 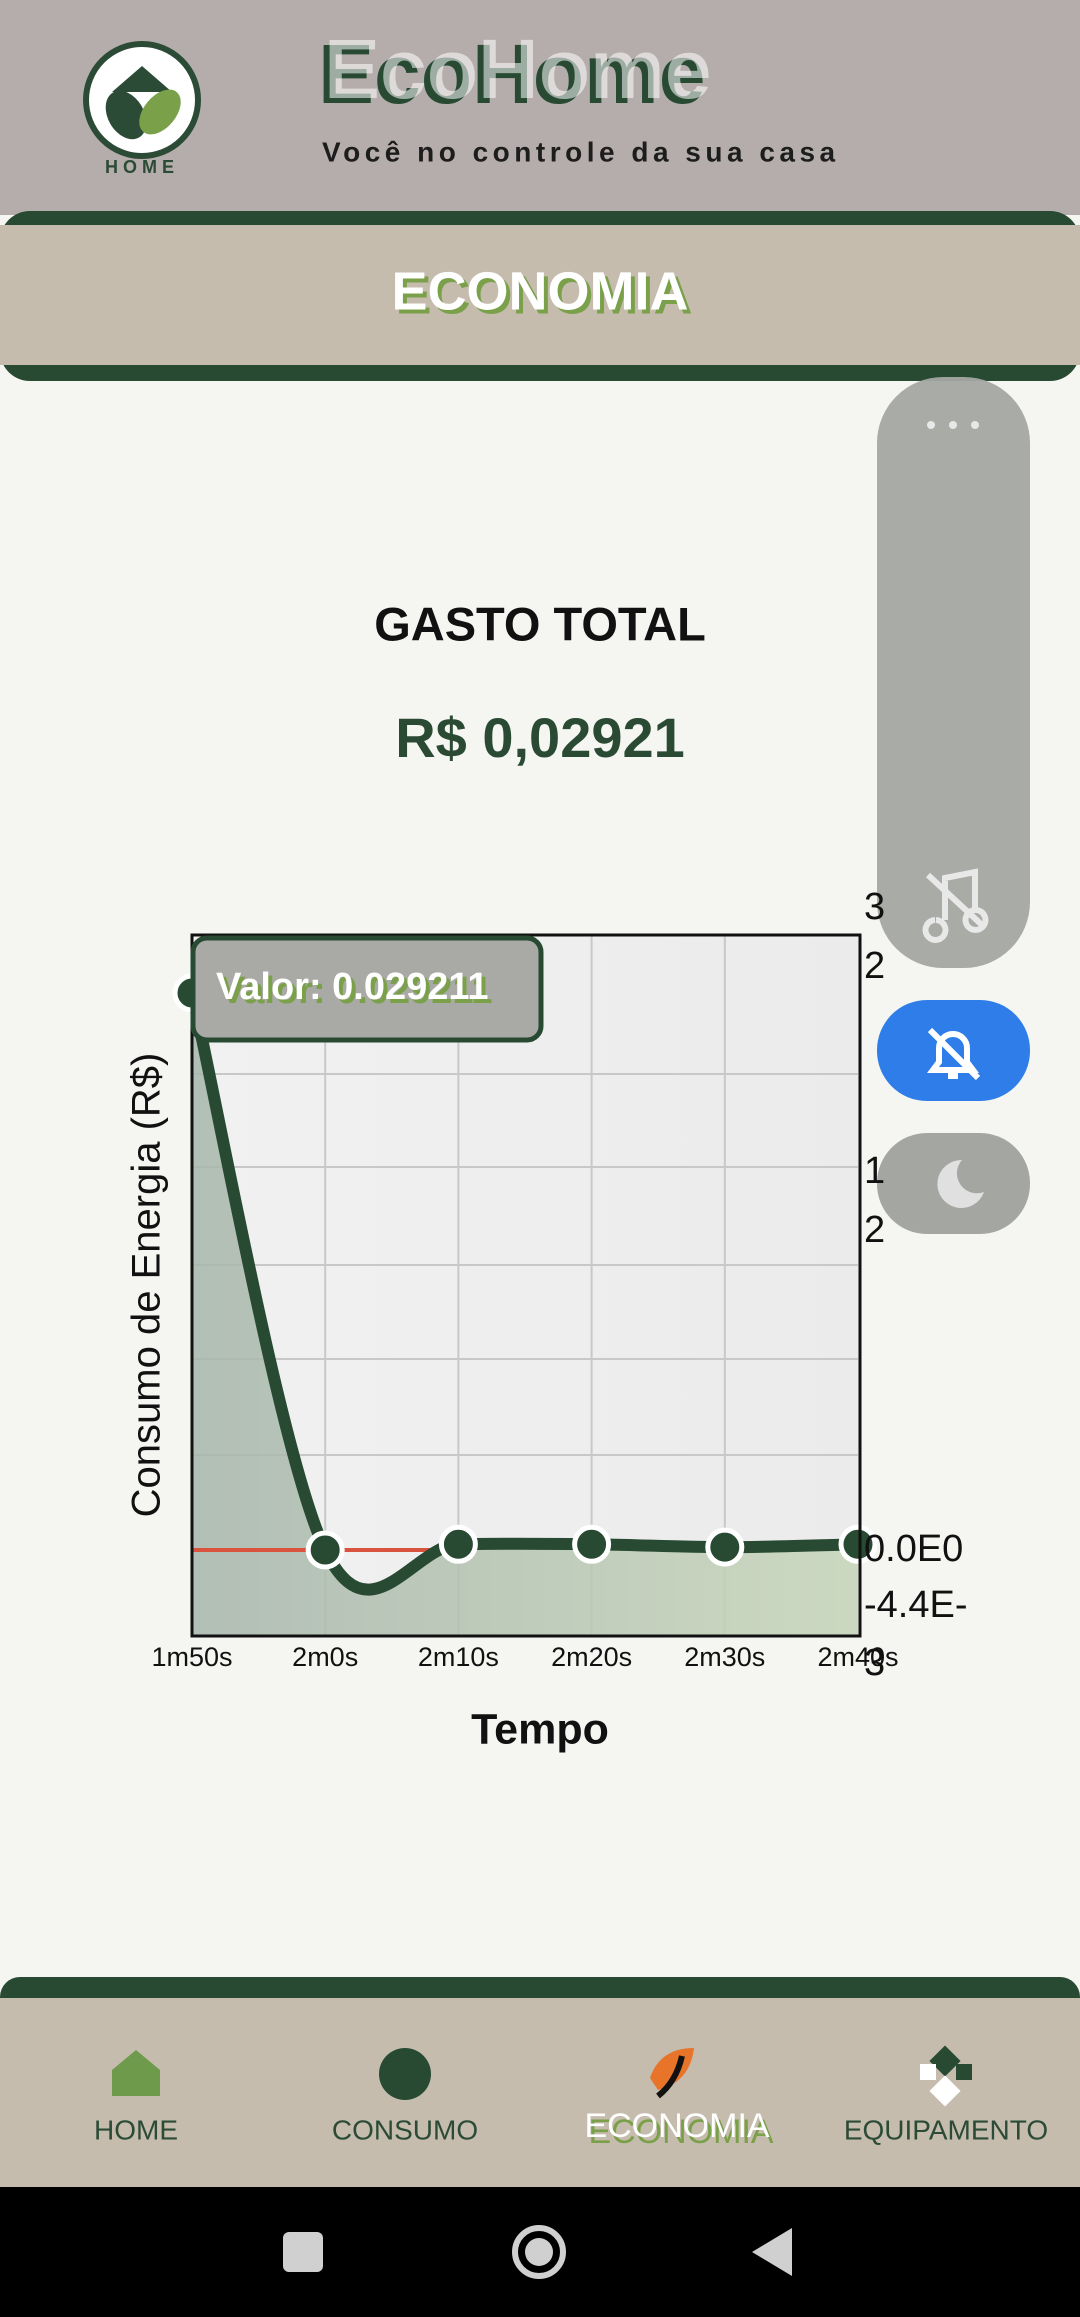 I want to click on nav-label-shadow: ECONOMIA, so click(x=680, y=2132).